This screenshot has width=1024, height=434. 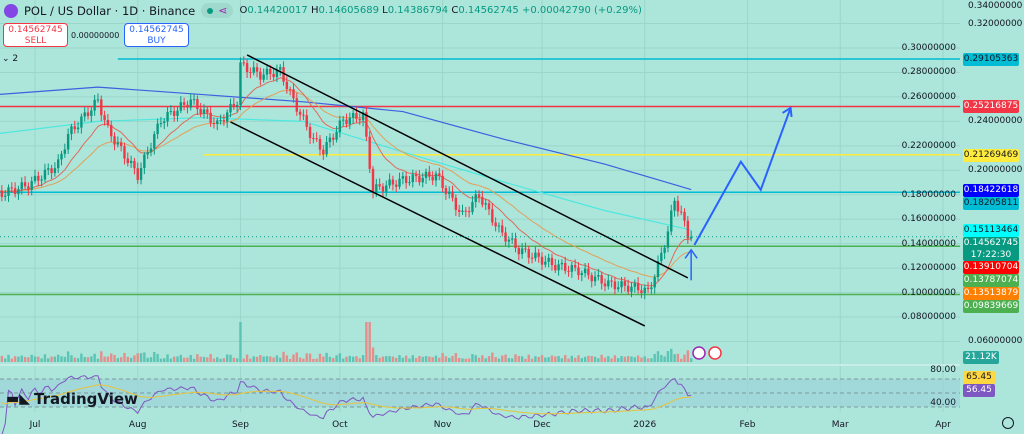 I want to click on sell-button: 0.14562745 SELL, so click(x=35, y=35).